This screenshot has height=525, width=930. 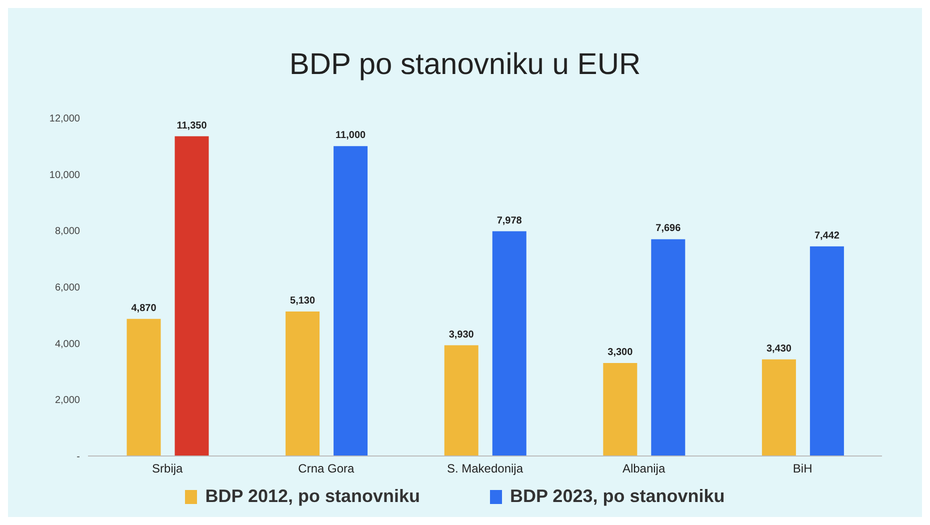 I want to click on chart-title: BDP po stanovniku u EUR, so click(x=465, y=65).